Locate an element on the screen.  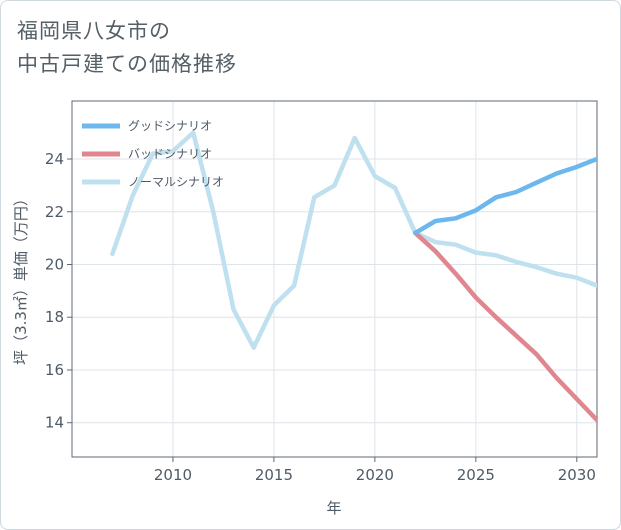
y-tick-label: 14 is located at coordinates (54, 423).